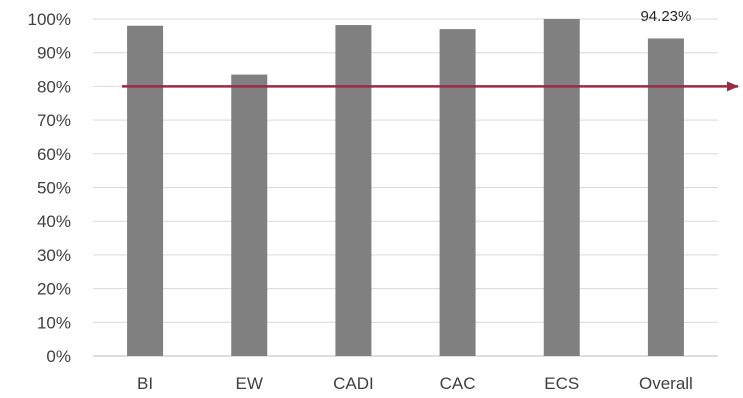 Image resolution: width=743 pixels, height=398 pixels. I want to click on x-tick-label: ECS, so click(561, 383).